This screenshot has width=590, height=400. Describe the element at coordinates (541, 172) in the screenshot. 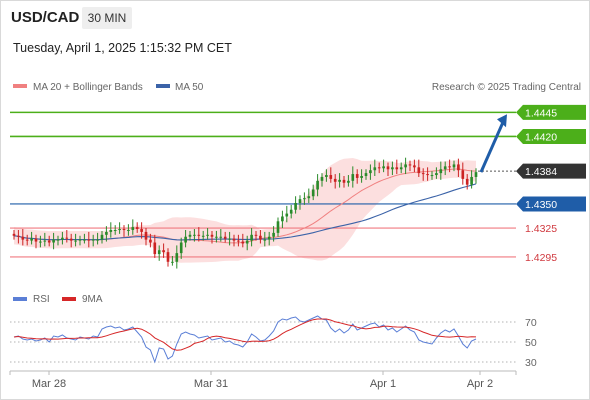

I see `level-label-2: 1.4384` at that location.